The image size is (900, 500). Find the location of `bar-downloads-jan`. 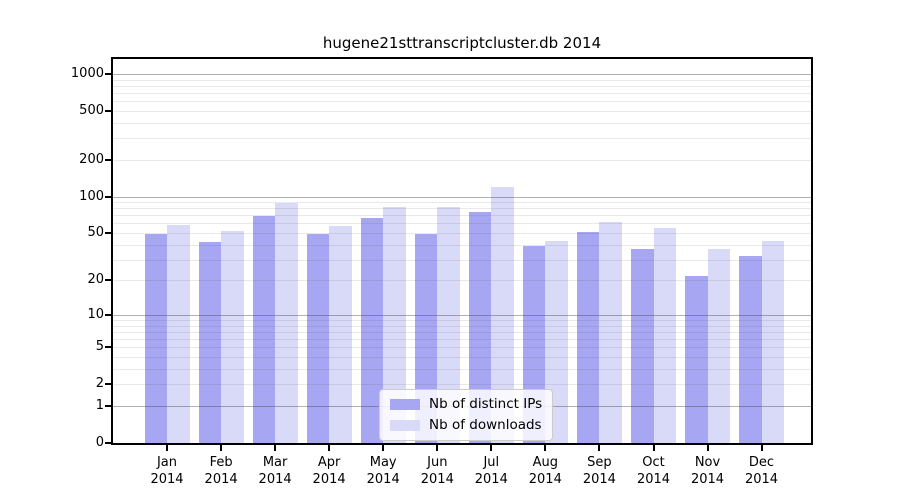

bar-downloads-jan is located at coordinates (178, 334).